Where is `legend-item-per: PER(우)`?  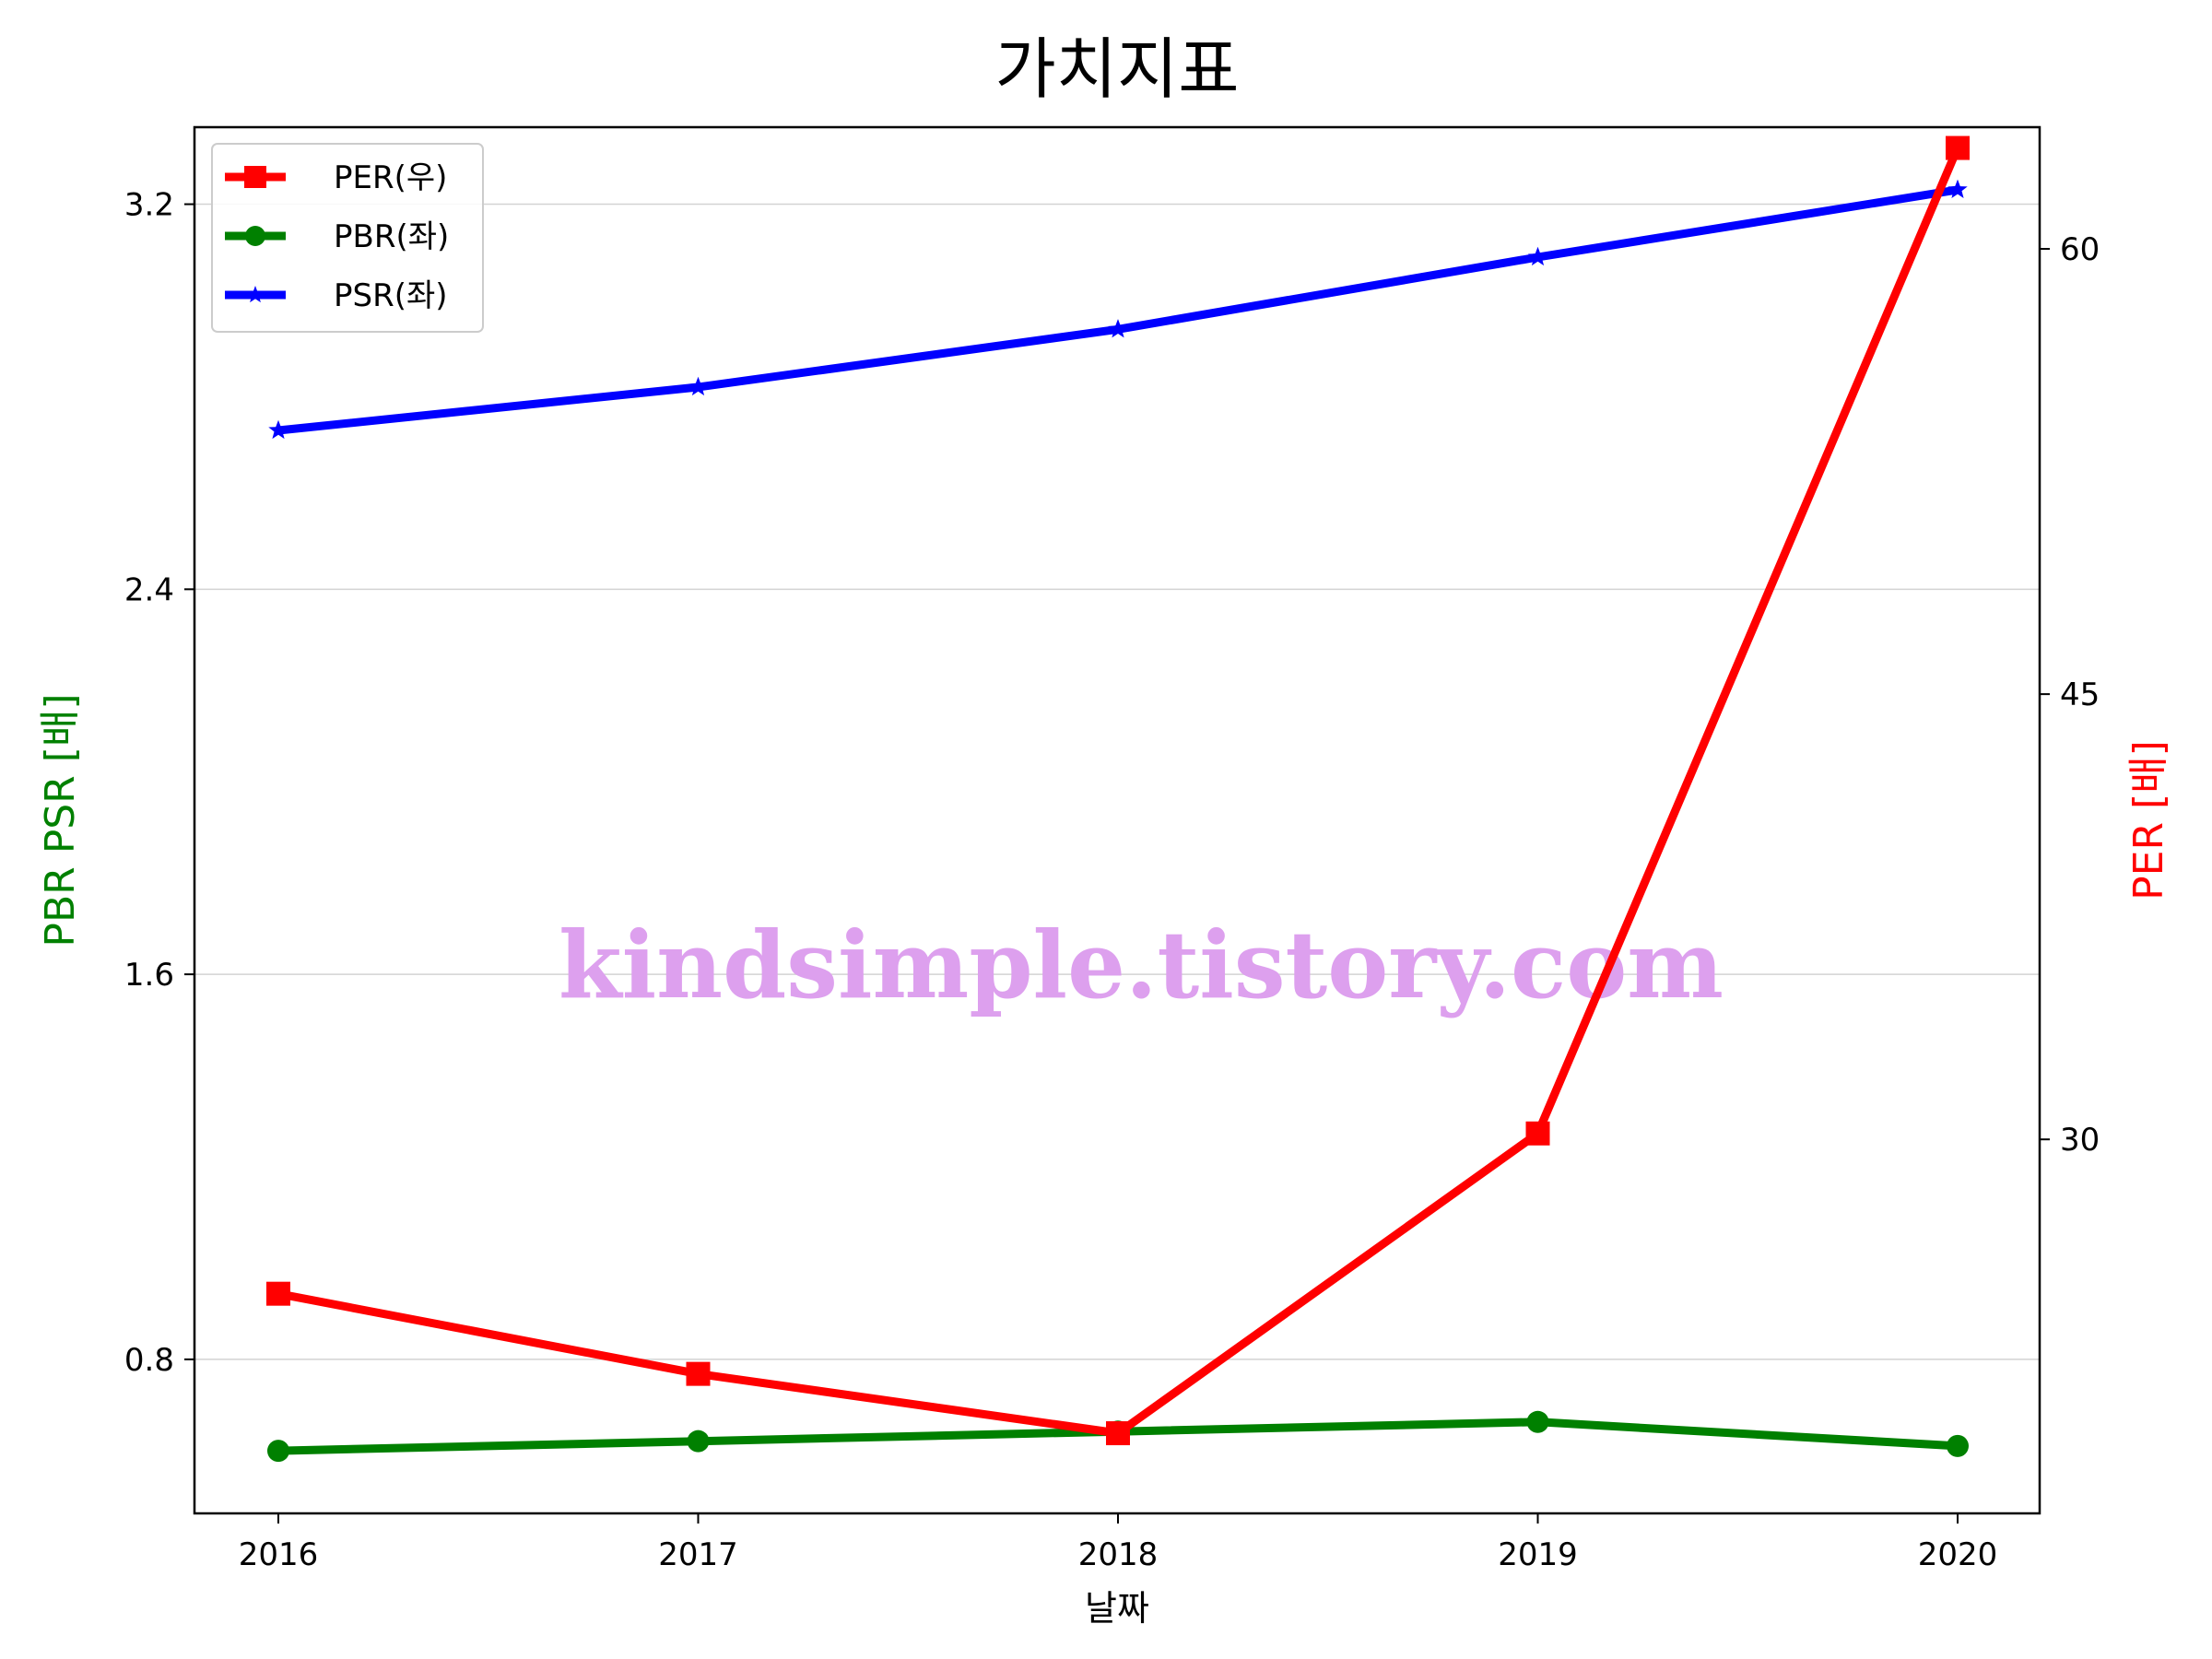 legend-item-per: PER(우) is located at coordinates (336, 177).